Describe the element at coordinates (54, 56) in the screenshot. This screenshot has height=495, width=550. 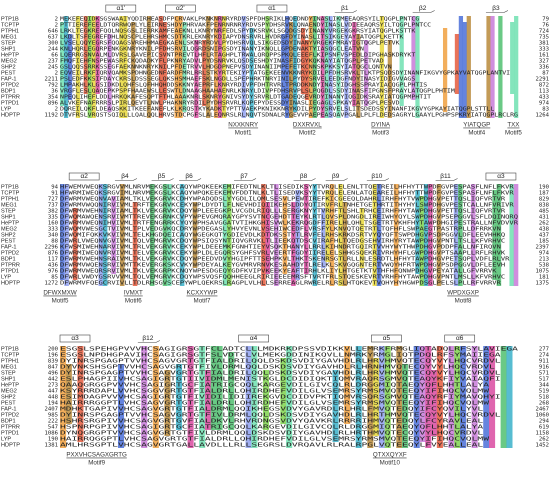
I see `start-position: 66` at that location.